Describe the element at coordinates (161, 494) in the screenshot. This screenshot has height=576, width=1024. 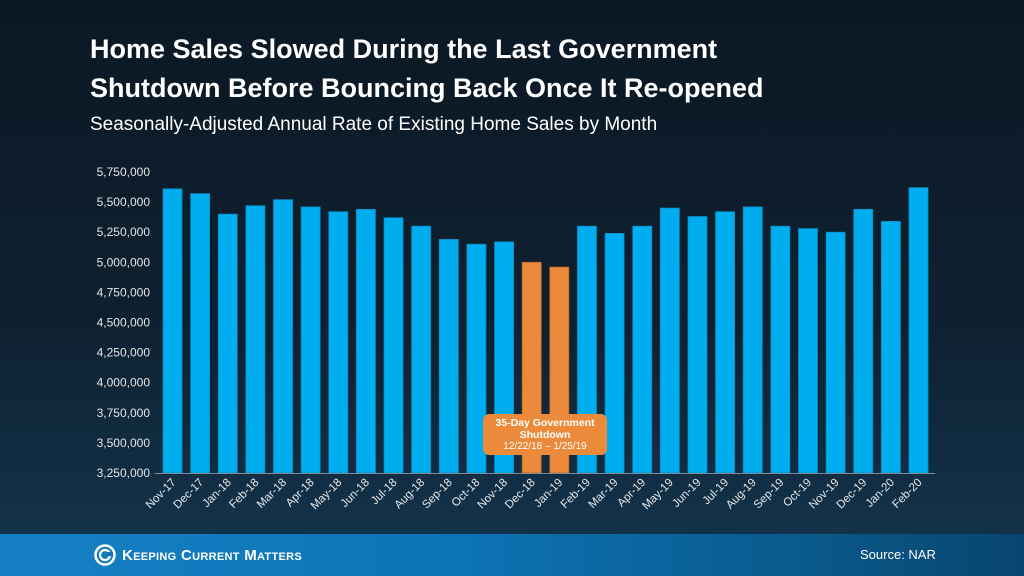
I see `x-tick-label: Nov-17` at that location.